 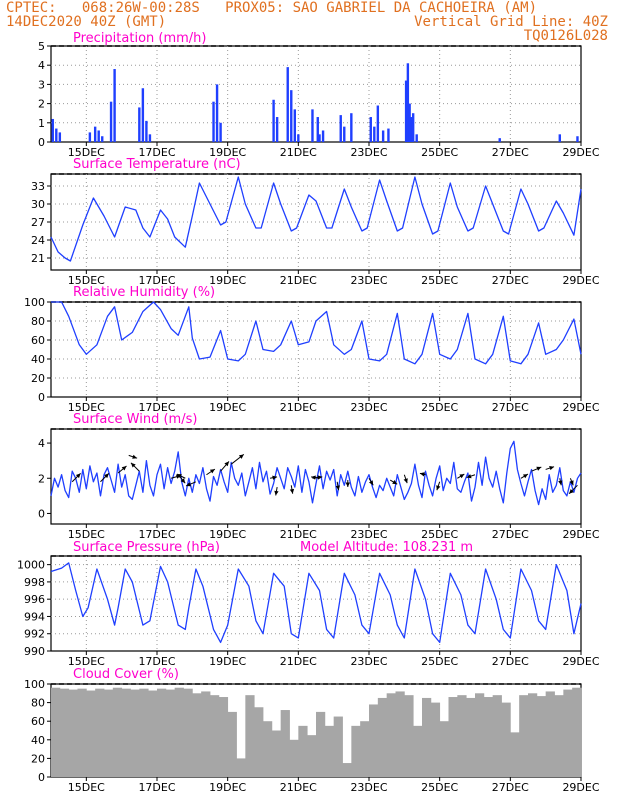 I want to click on panel-5-xtick-label: 21DEC, so click(x=298, y=661).